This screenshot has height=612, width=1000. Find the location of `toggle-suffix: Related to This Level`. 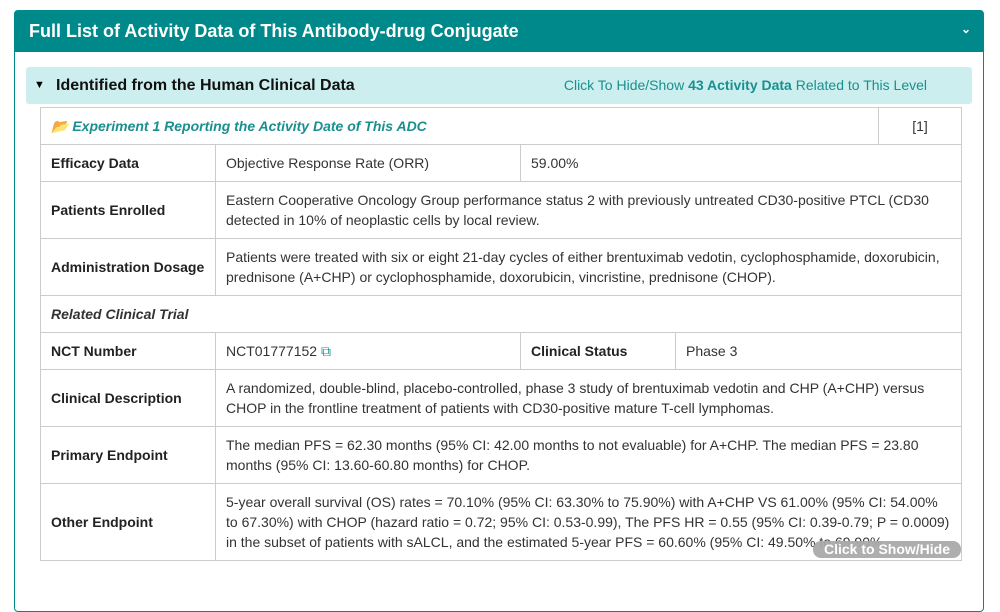

toggle-suffix: Related to This Level is located at coordinates (859, 85).